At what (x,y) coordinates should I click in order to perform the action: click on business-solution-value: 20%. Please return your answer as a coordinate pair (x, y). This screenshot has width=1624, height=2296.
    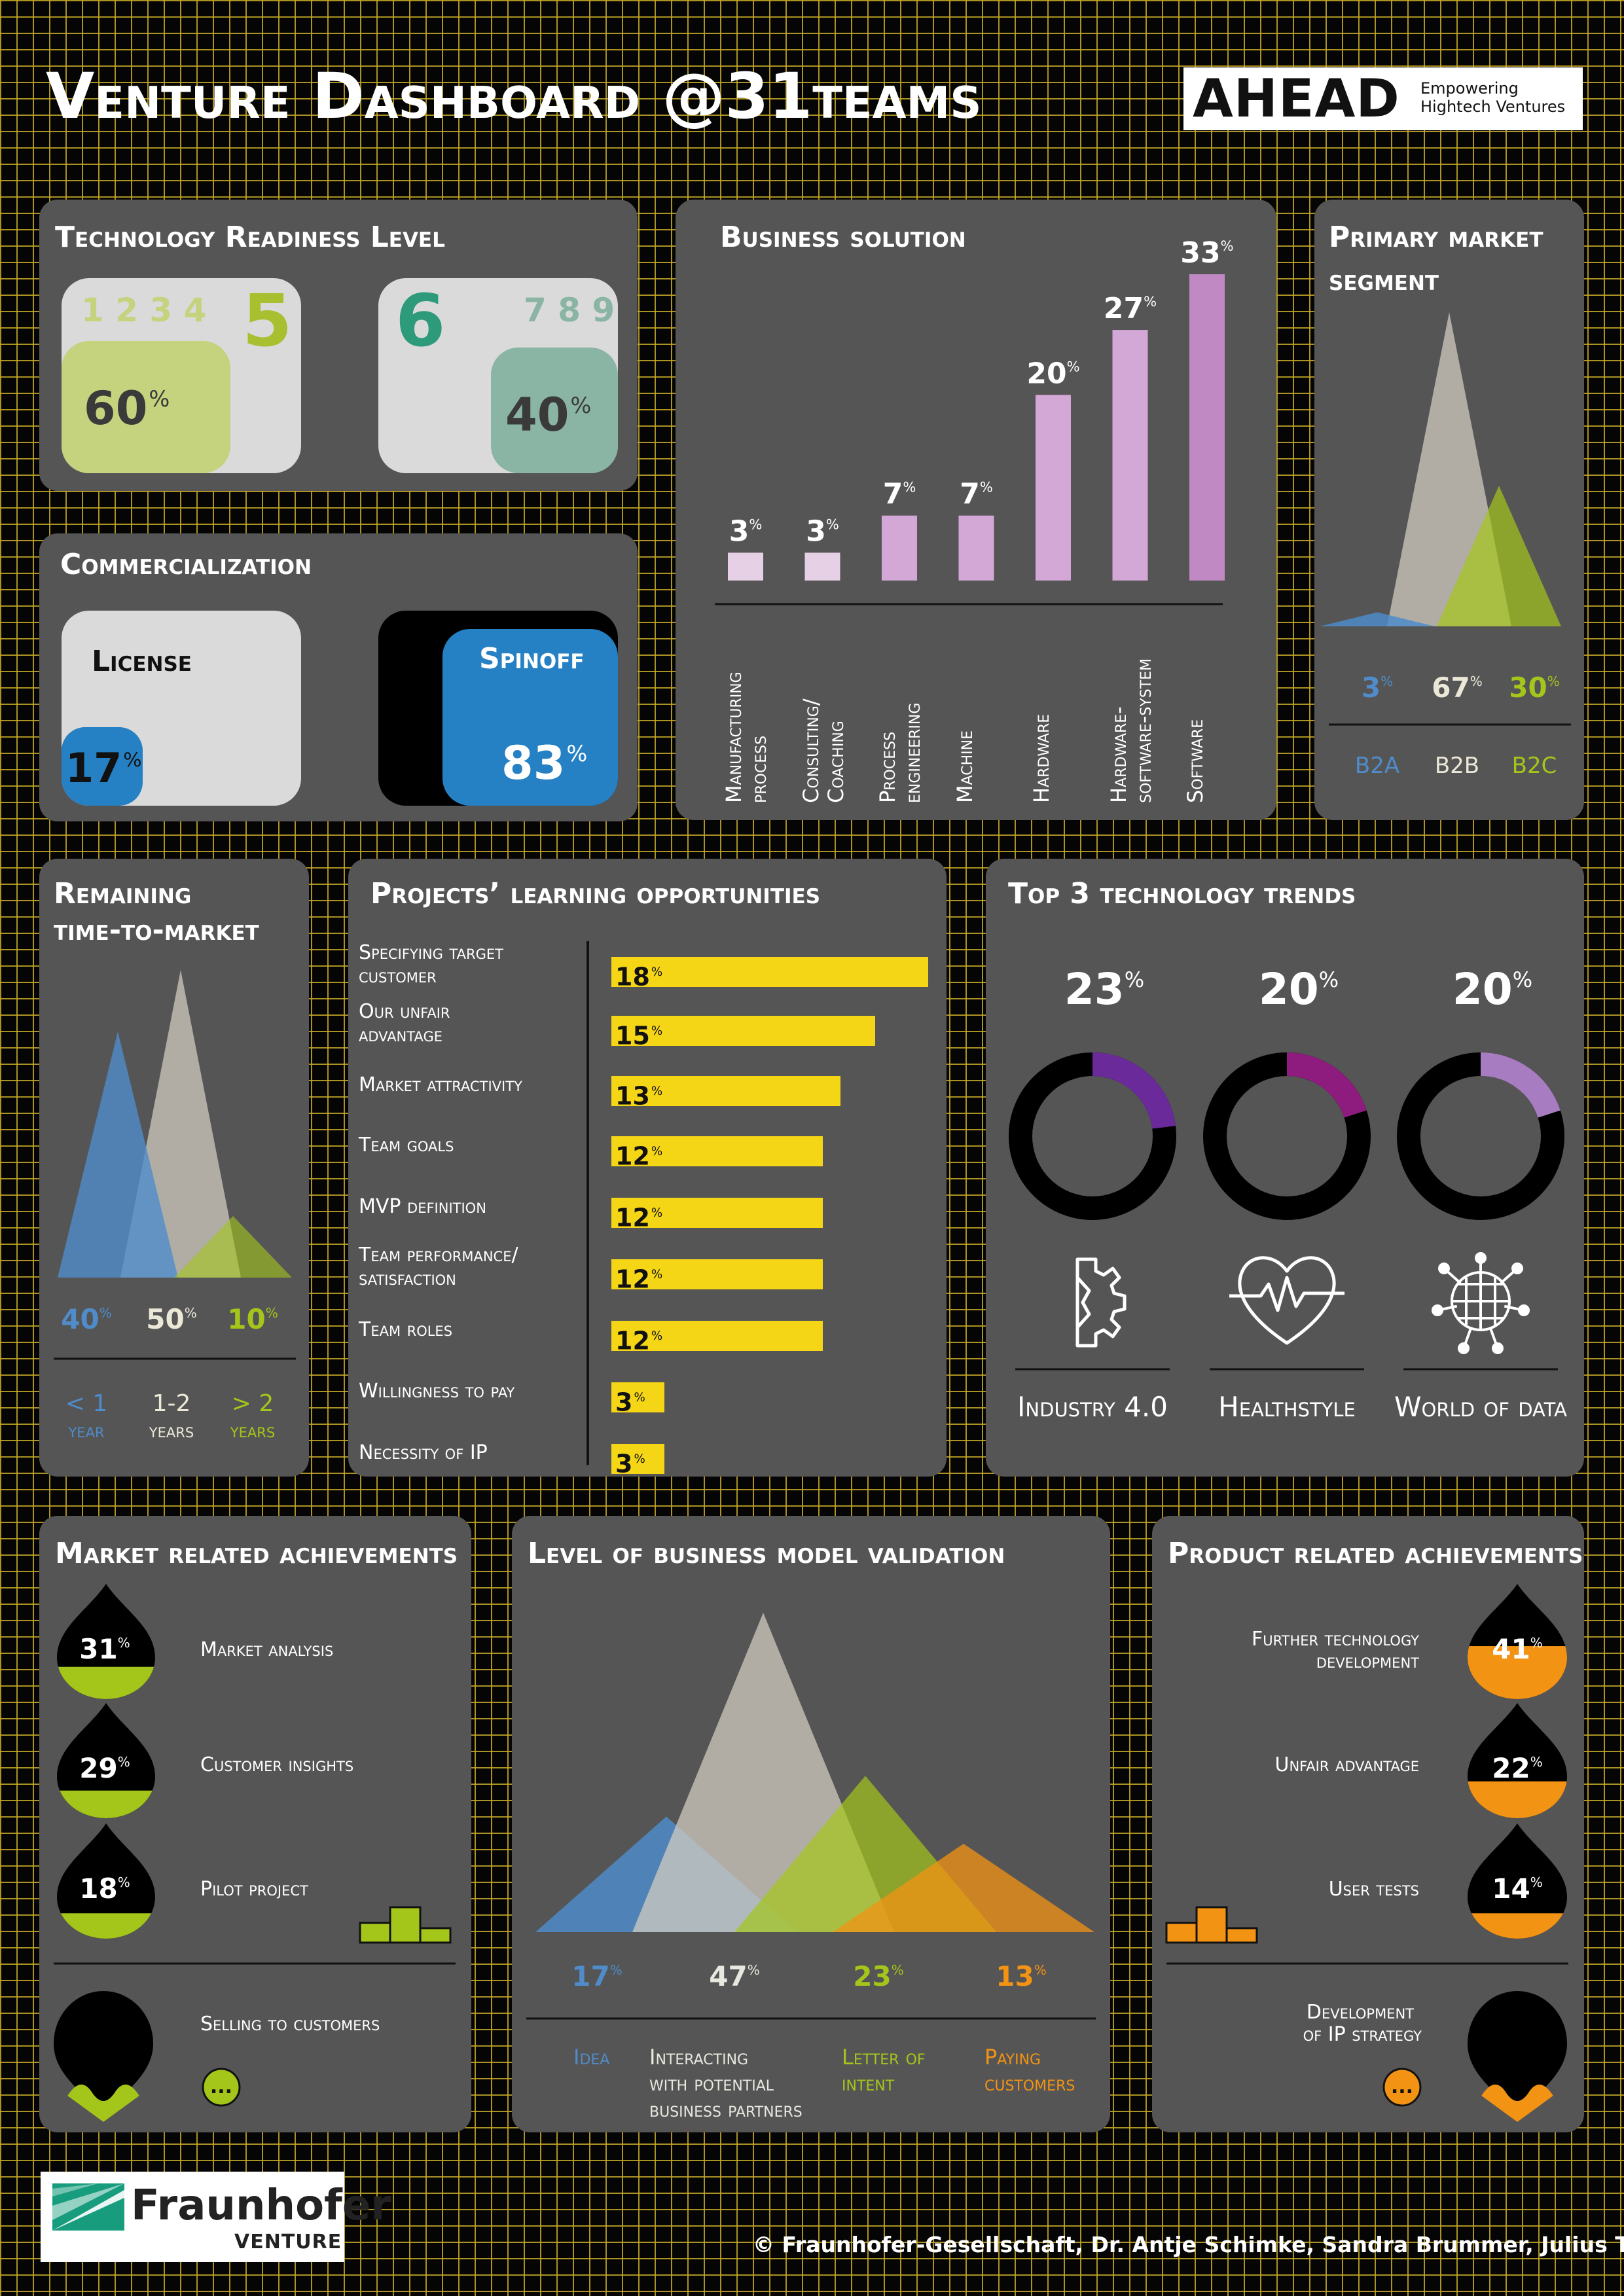
    Looking at the image, I should click on (1052, 373).